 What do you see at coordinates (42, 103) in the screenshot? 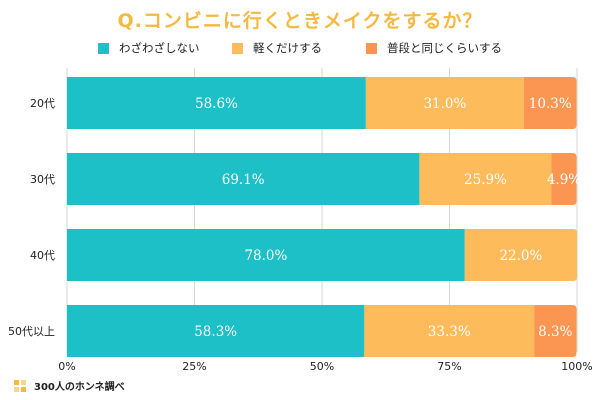
I see `category-label: 20代` at bounding box center [42, 103].